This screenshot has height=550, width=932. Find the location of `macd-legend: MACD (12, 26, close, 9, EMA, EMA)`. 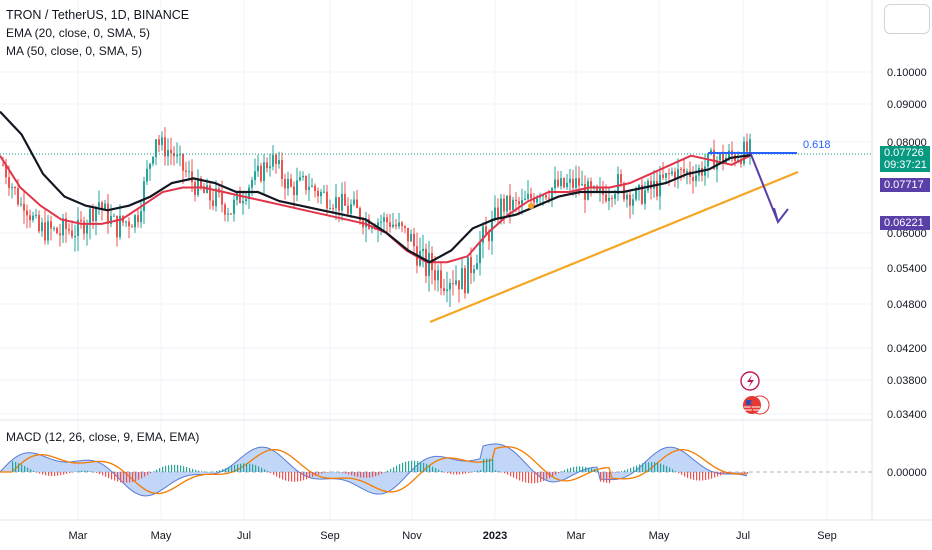

macd-legend: MACD (12, 26, close, 9, EMA, EMA) is located at coordinates (103, 437).